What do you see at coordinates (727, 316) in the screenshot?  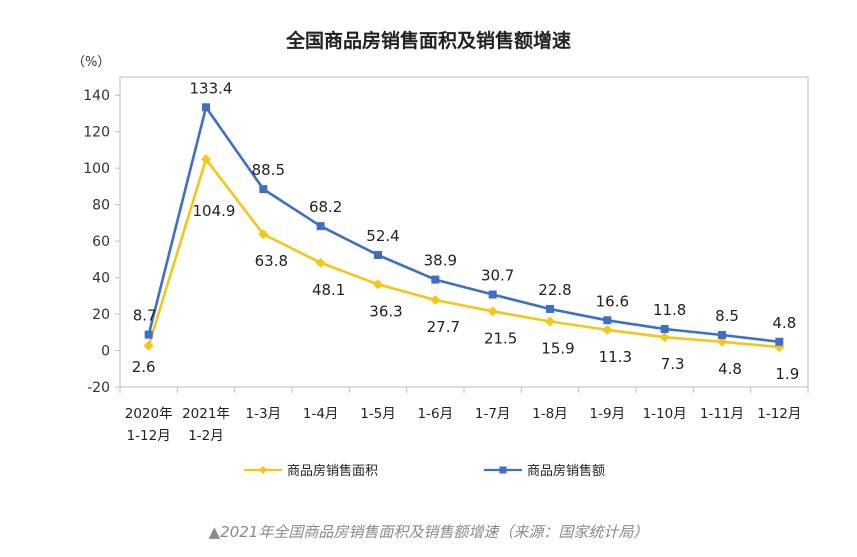 I see `data-label-amount: 8.5` at bounding box center [727, 316].